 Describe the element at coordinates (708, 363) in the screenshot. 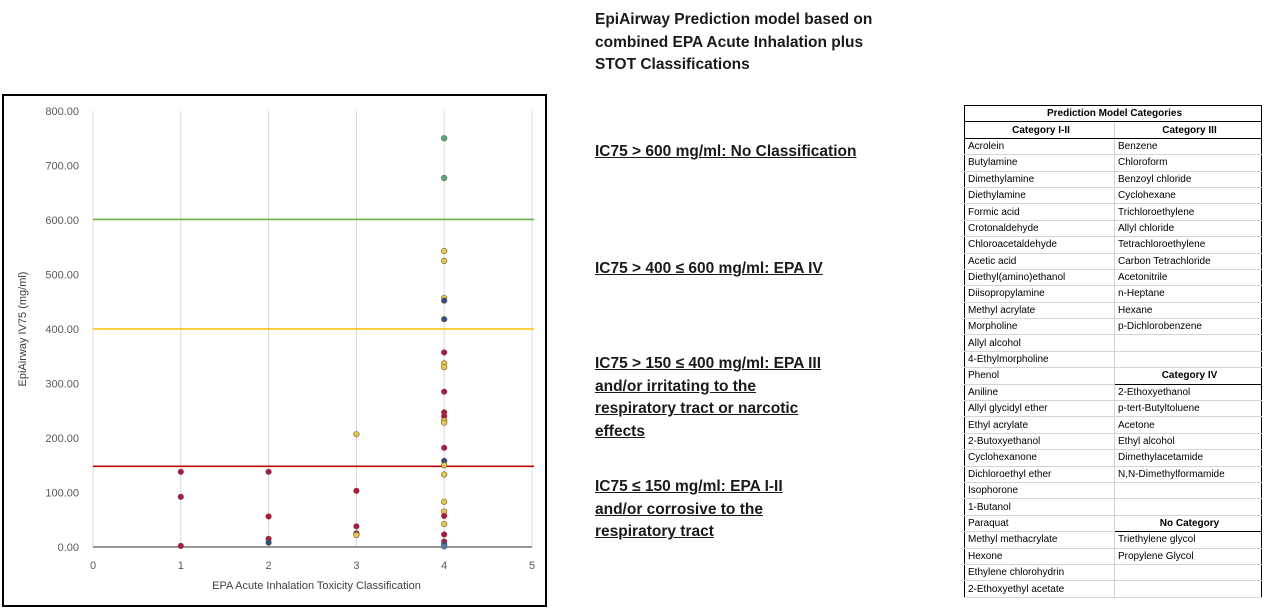

I see `rule-text: IC75 > 150 ≤ 400 mg/ml: EPA III` at that location.